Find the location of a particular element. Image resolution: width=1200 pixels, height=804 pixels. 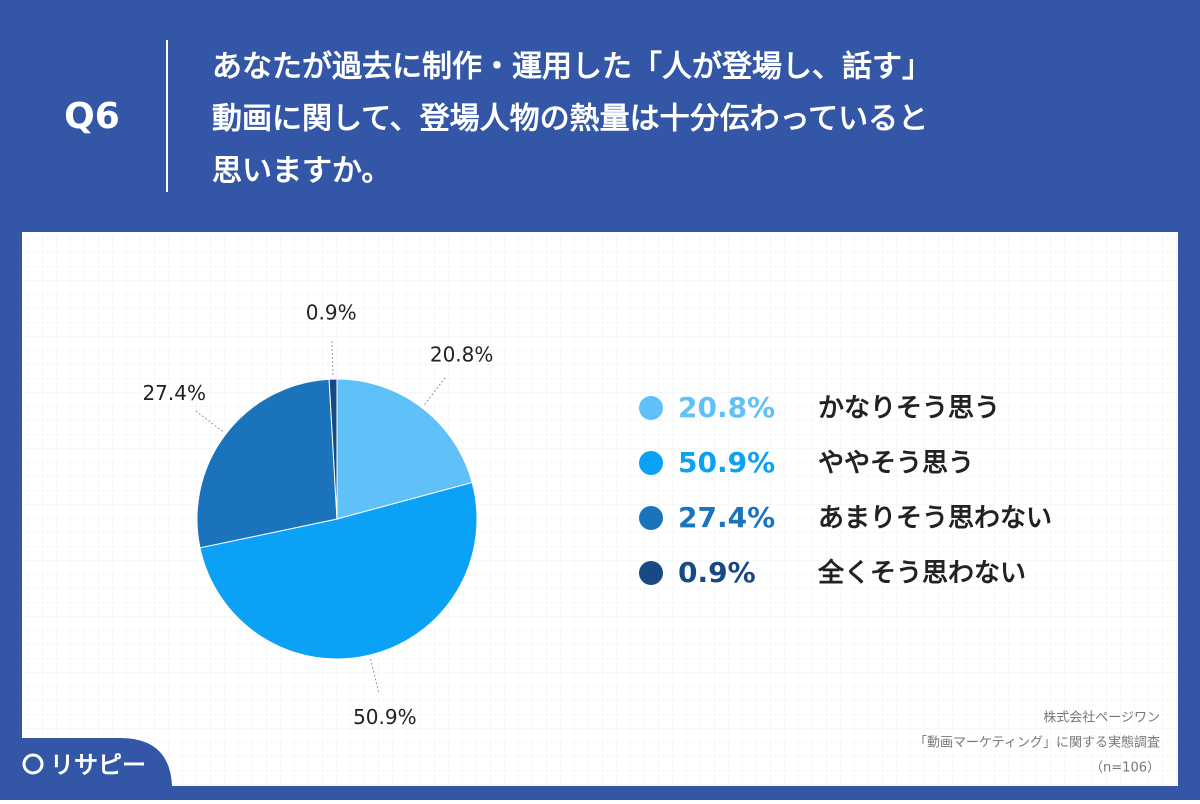

source: （n=106） is located at coordinates (1125, 768).